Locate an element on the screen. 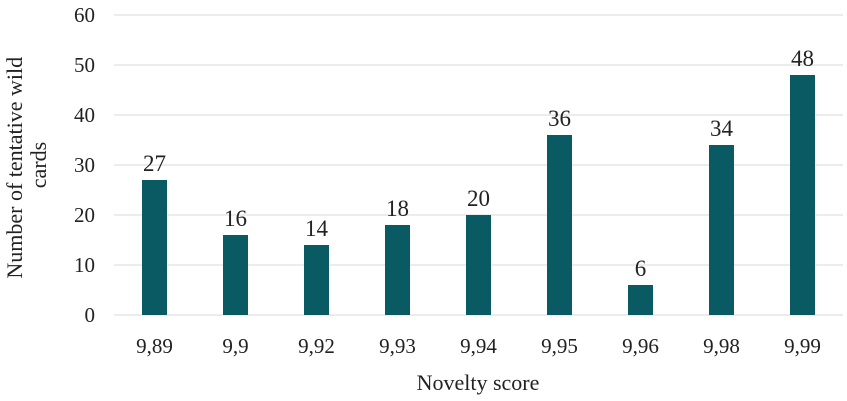 The width and height of the screenshot is (847, 401). x-tick-label: 9,89 is located at coordinates (154, 346).